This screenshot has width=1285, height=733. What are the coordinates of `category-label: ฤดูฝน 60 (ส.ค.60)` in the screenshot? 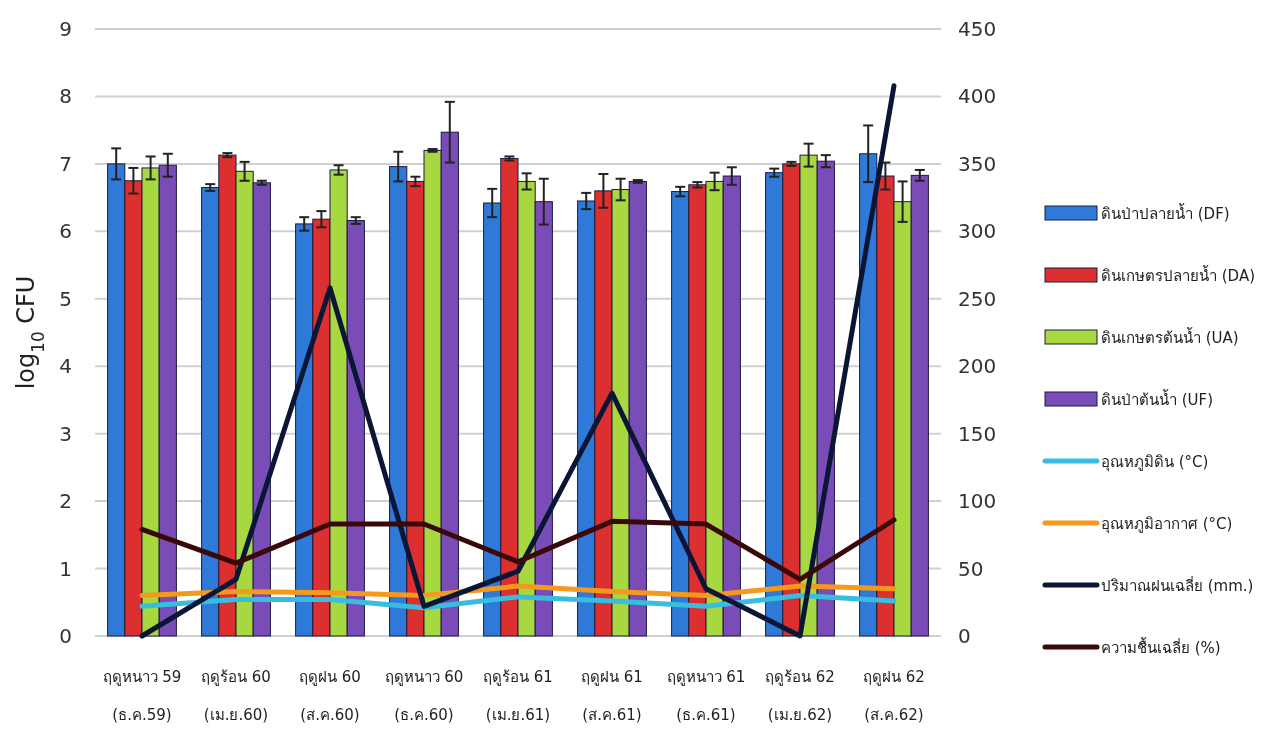 It's located at (330, 696).